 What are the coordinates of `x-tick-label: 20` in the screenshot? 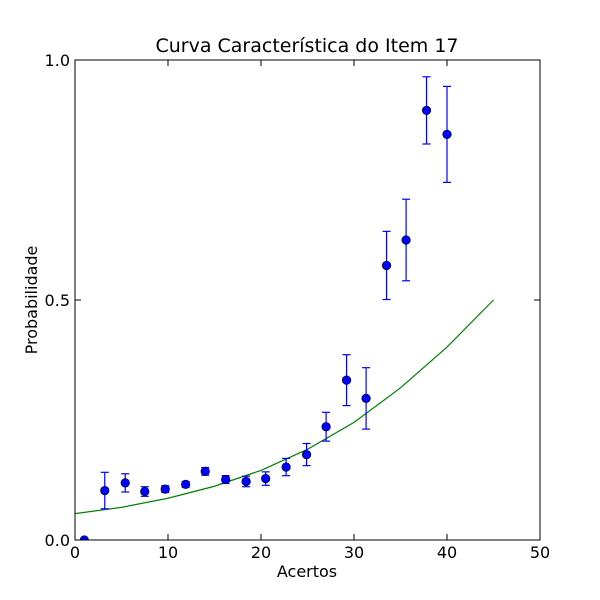 It's located at (261, 552).